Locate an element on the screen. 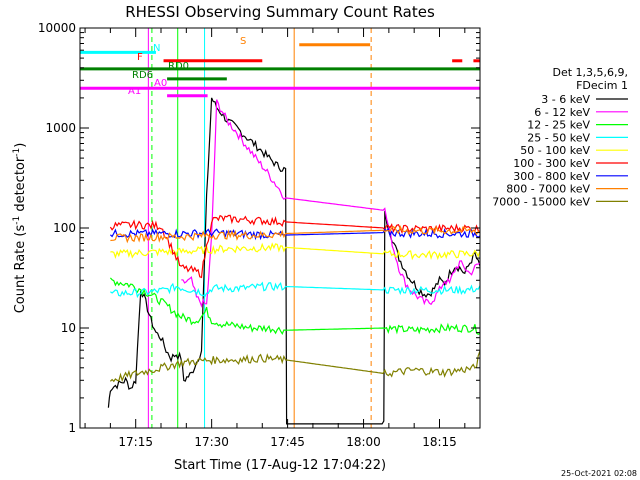 This screenshot has height=480, width=640. legend-label-0: 3 - 6 keV is located at coordinates (565, 99).